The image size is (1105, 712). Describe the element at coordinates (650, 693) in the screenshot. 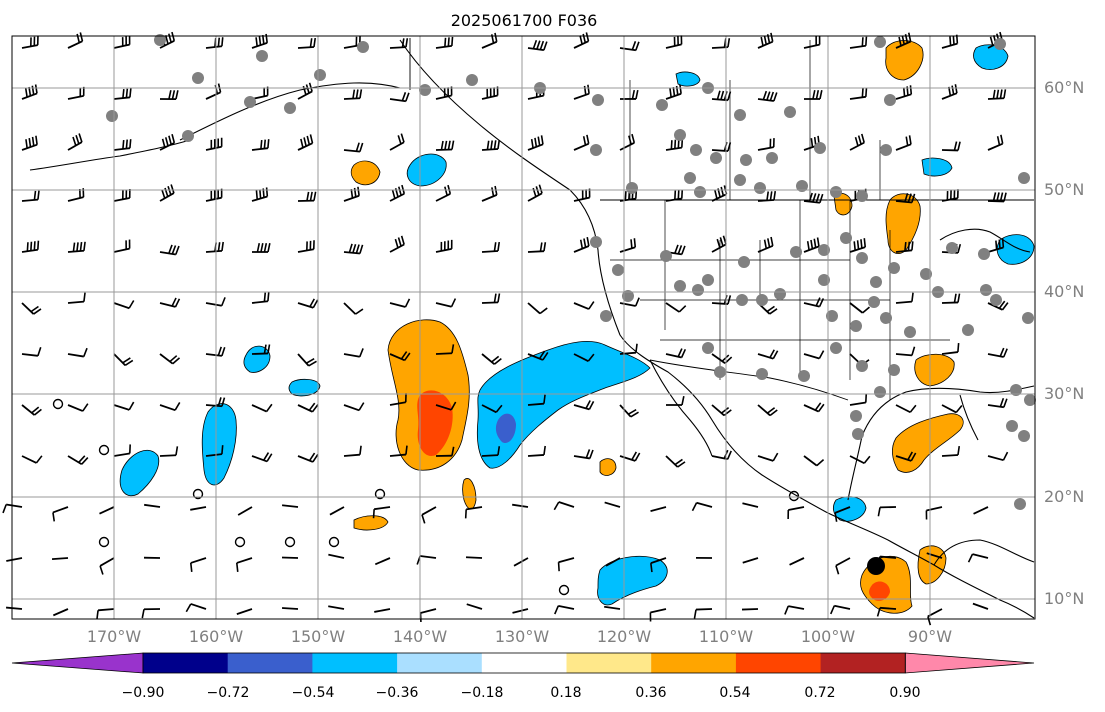

I see `colorbar-tick-label: 0.36` at that location.